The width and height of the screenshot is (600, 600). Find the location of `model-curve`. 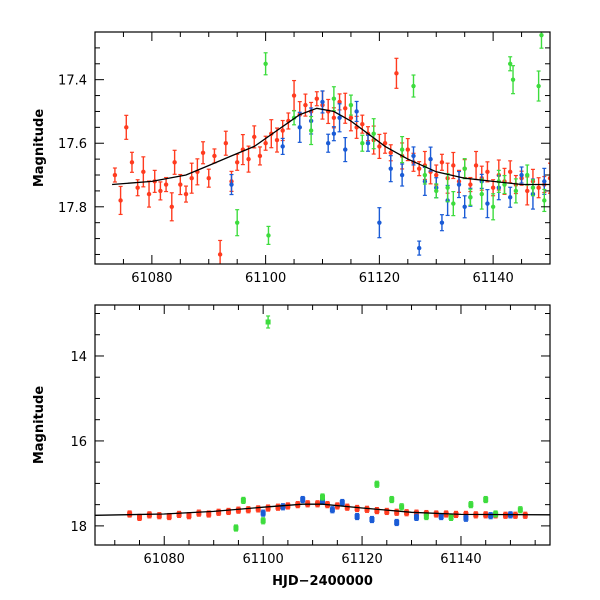

model-curve is located at coordinates (331, 146).